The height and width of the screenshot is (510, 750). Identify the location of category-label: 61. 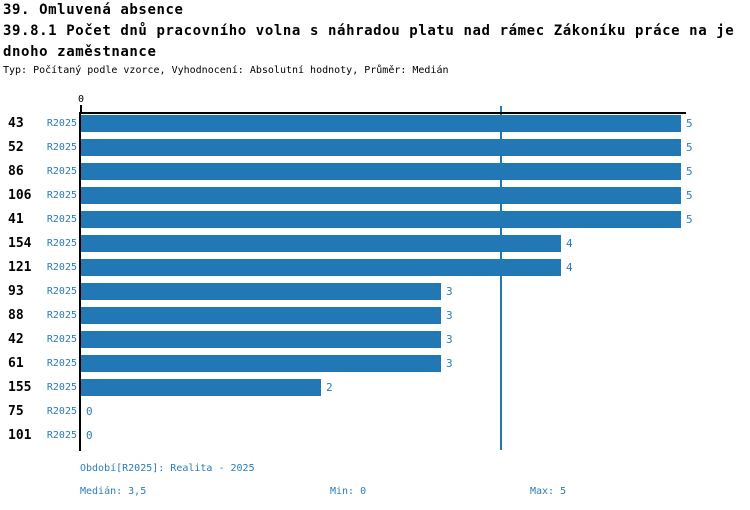
(16, 363).